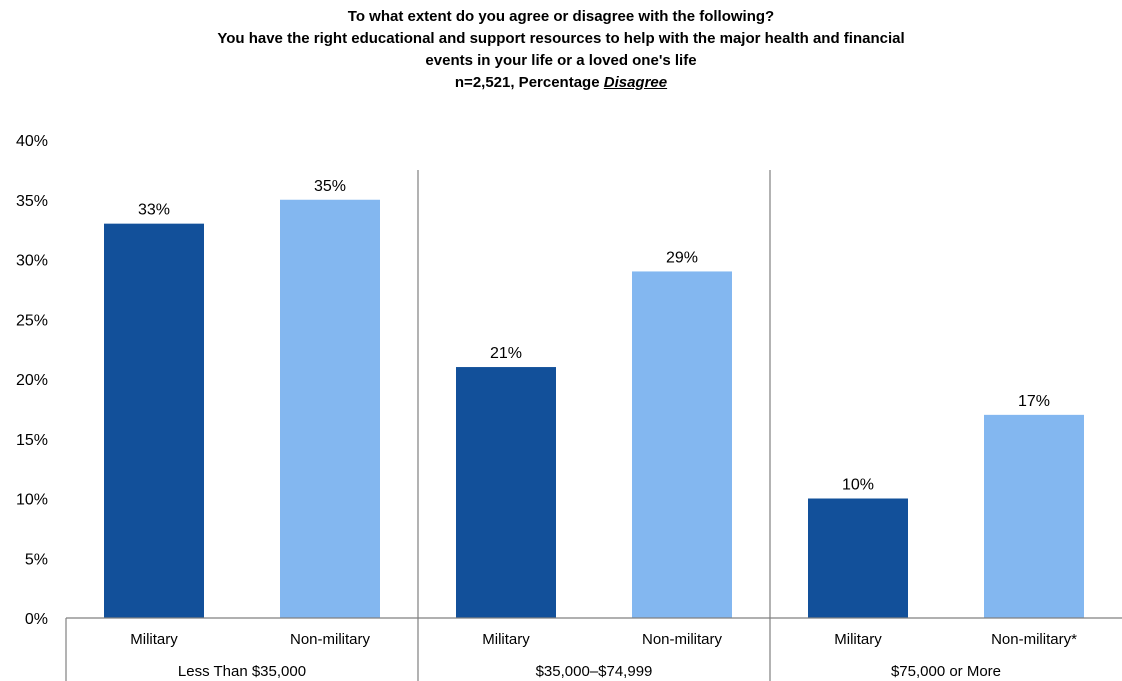 Image resolution: width=1122 pixels, height=681 pixels. Describe the element at coordinates (32, 320) in the screenshot. I see `y-tick-label: 25%` at that location.